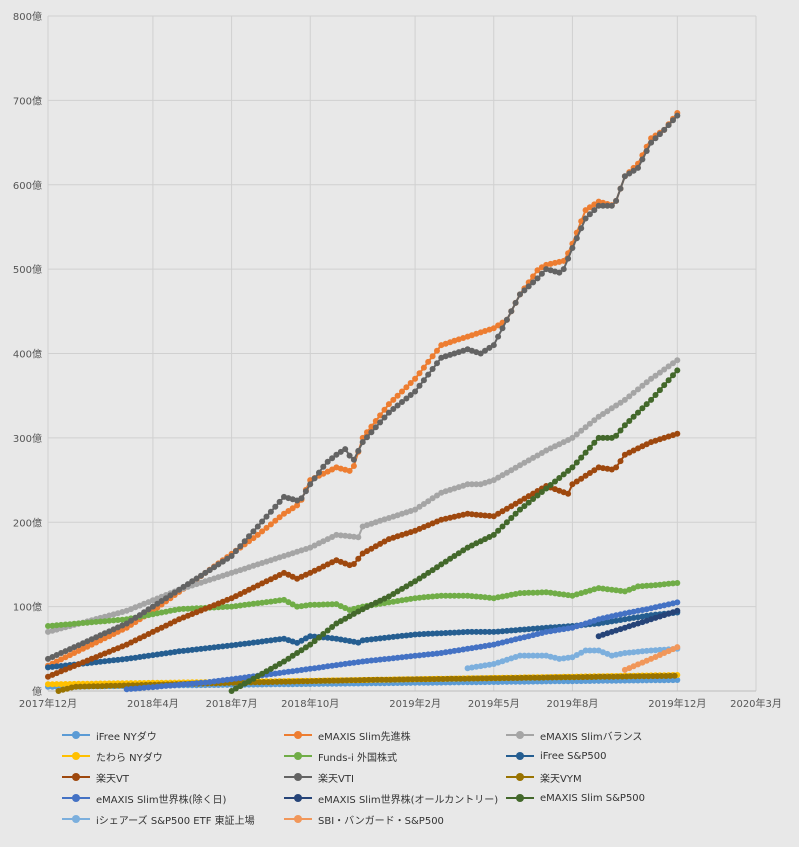 The height and width of the screenshot is (847, 799). I want to click on legend-label: 楽天VTI, so click(336, 779).